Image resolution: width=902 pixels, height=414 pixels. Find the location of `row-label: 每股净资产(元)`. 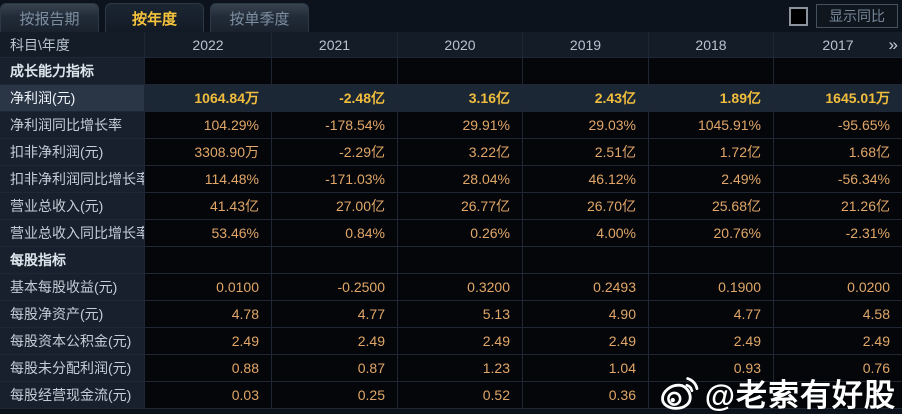

row-label: 每股净资产(元) is located at coordinates (72, 314).